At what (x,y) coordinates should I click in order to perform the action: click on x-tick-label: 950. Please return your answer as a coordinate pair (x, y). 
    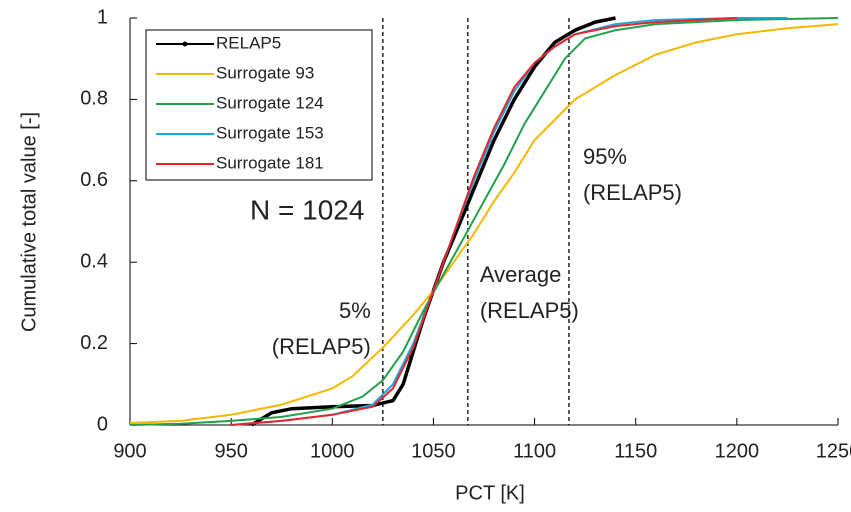
    Looking at the image, I should click on (230, 451).